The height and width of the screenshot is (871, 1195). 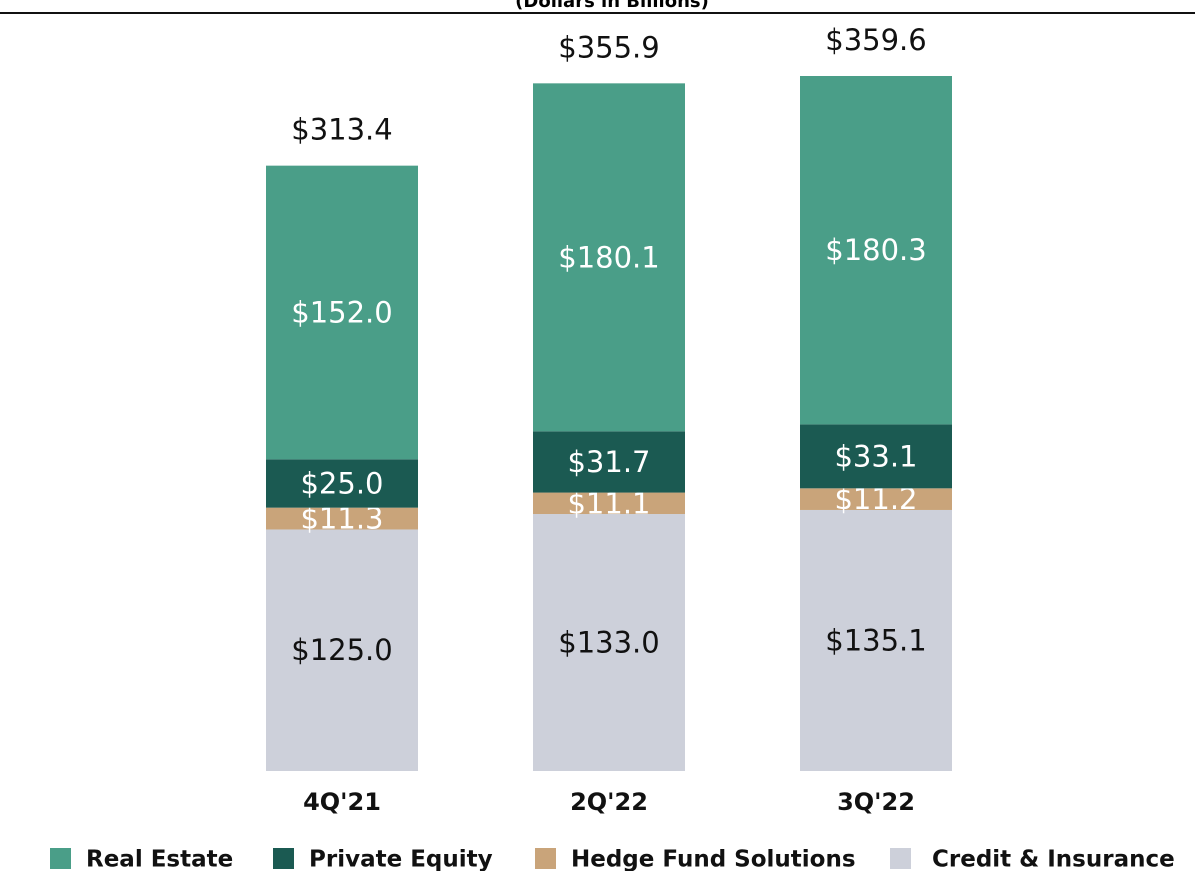 I want to click on value-label: $152.0, so click(x=341, y=312).